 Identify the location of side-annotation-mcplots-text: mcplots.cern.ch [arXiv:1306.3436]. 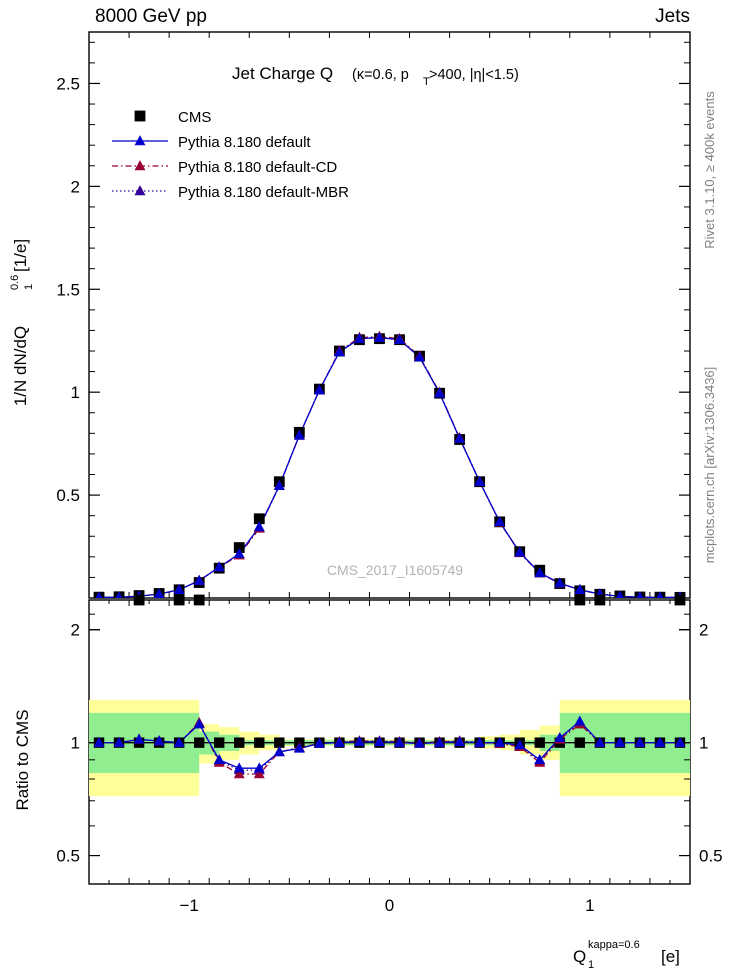
(709, 465).